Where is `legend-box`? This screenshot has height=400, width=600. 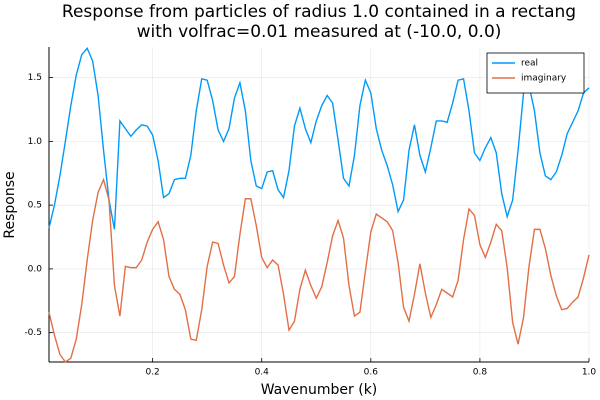
legend-box is located at coordinates (535, 73).